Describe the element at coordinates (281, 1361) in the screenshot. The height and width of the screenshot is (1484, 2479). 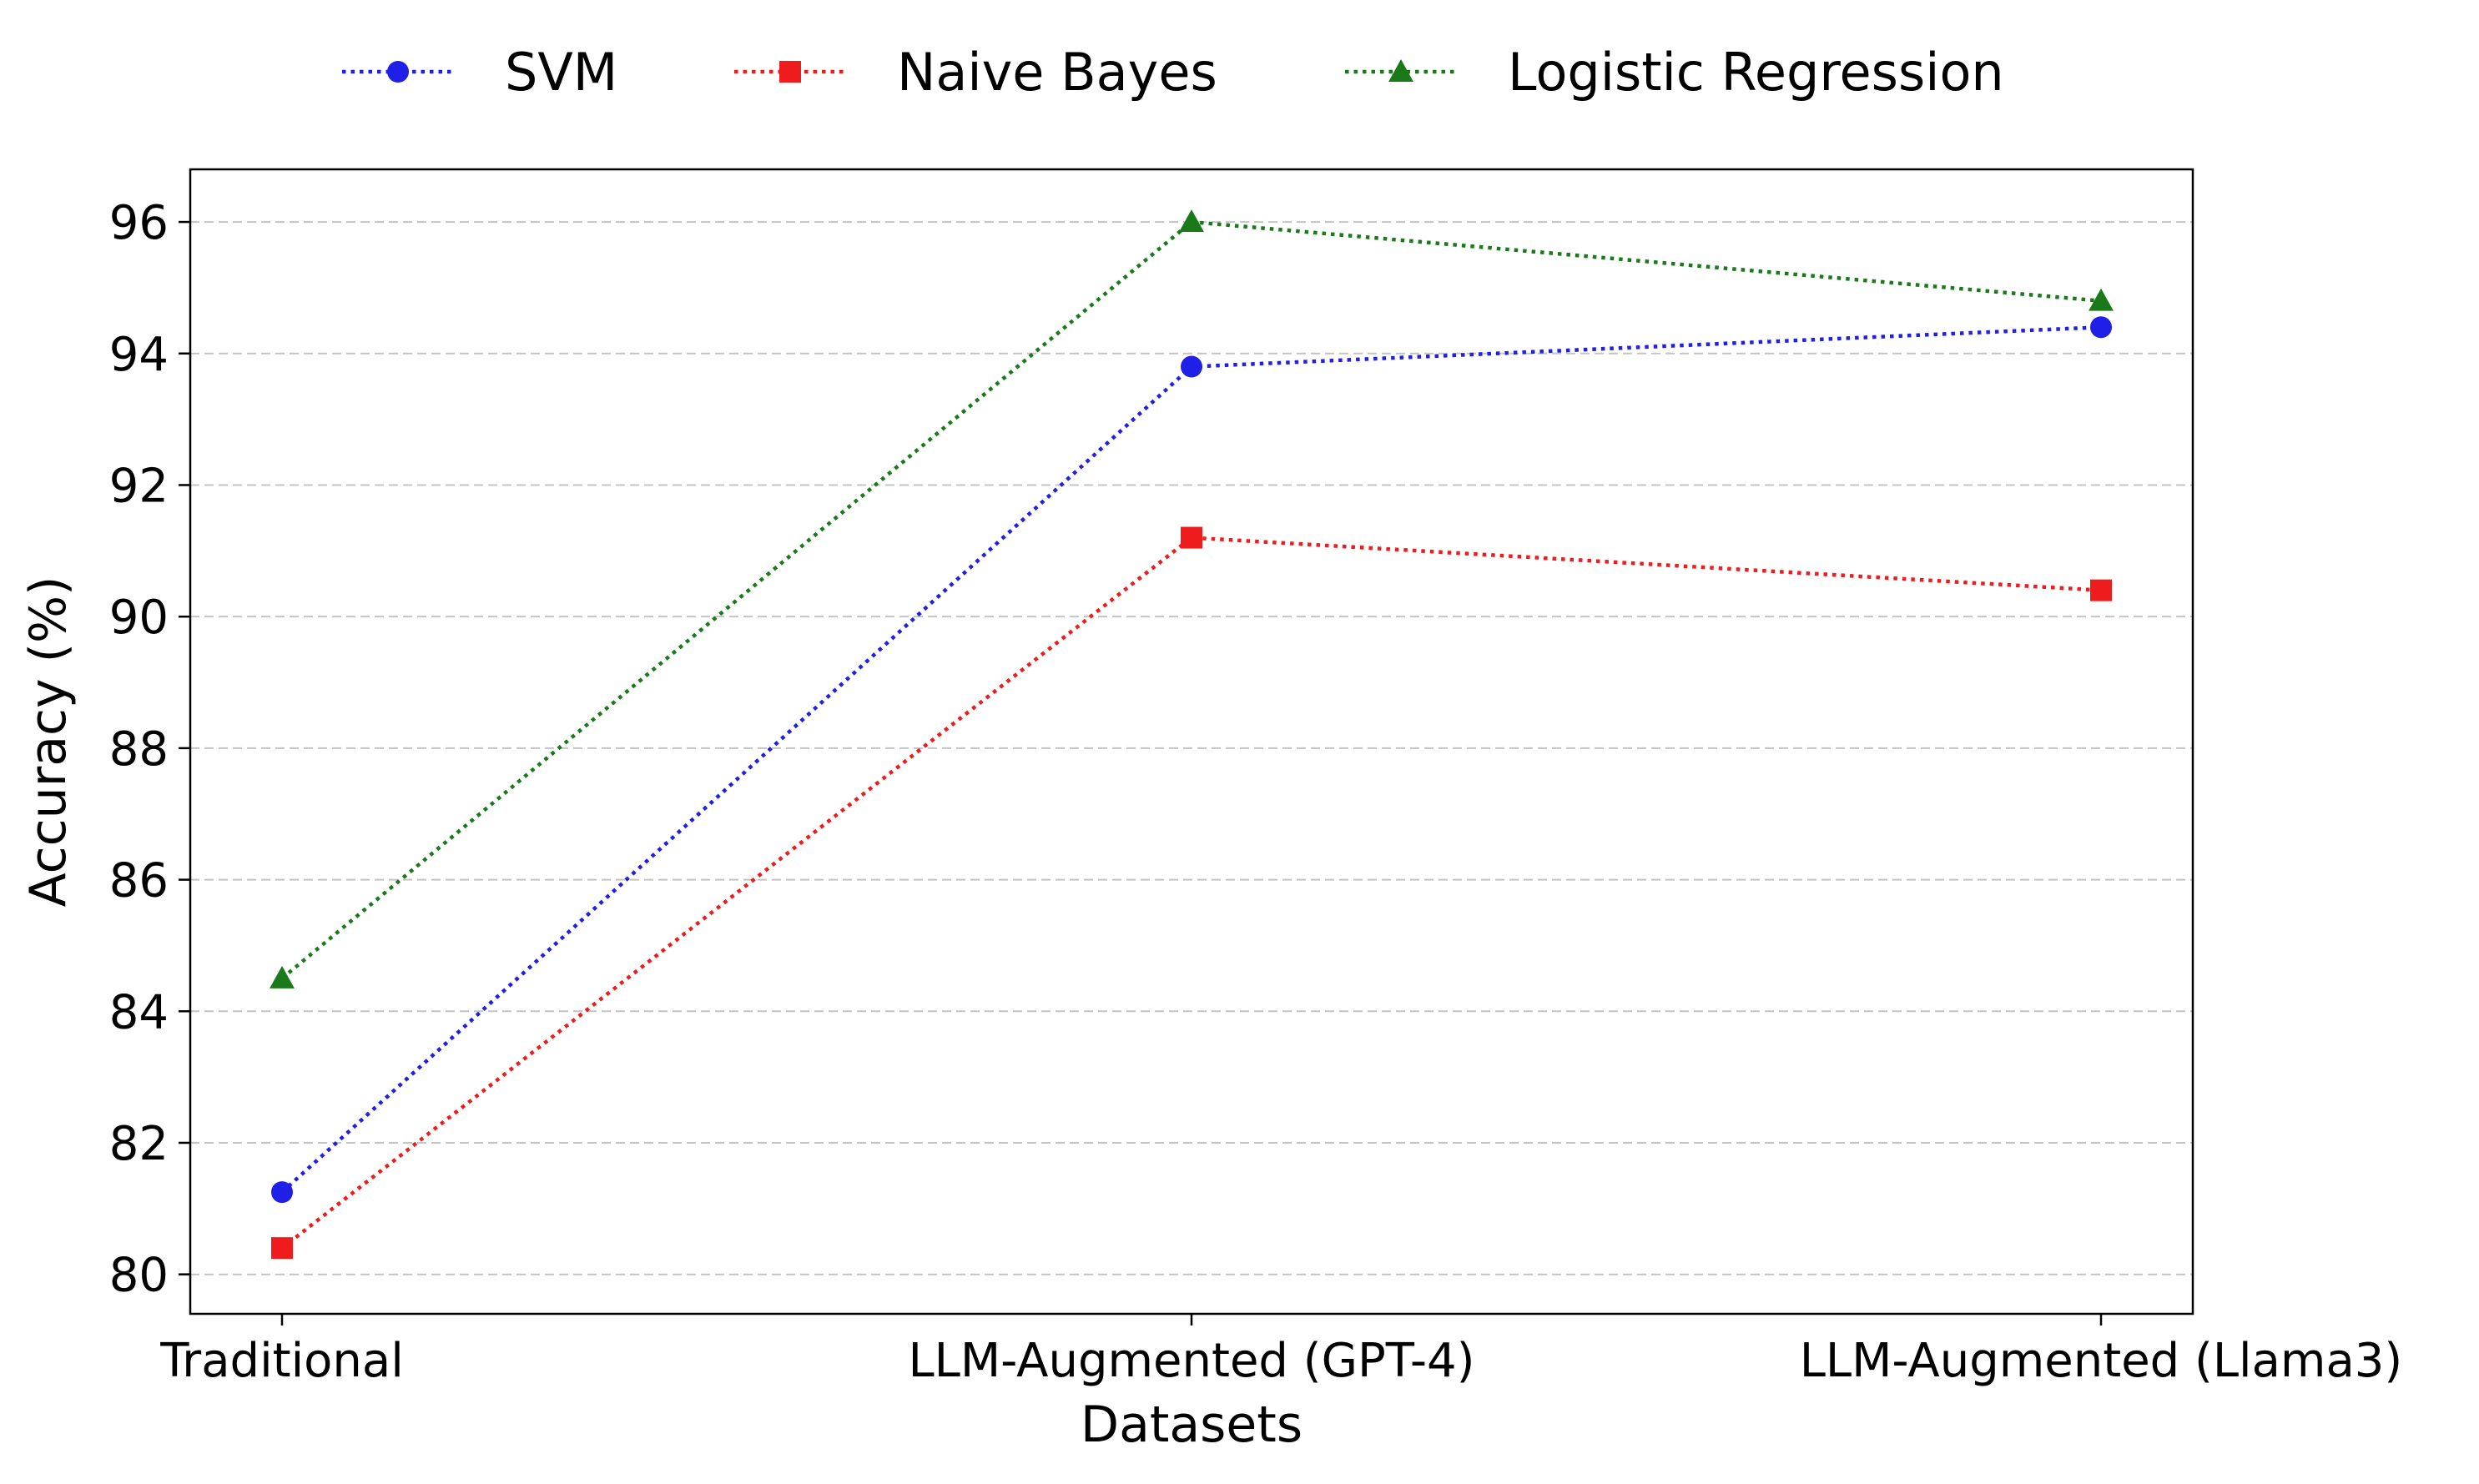
I see `x-tick-label: Traditional` at that location.